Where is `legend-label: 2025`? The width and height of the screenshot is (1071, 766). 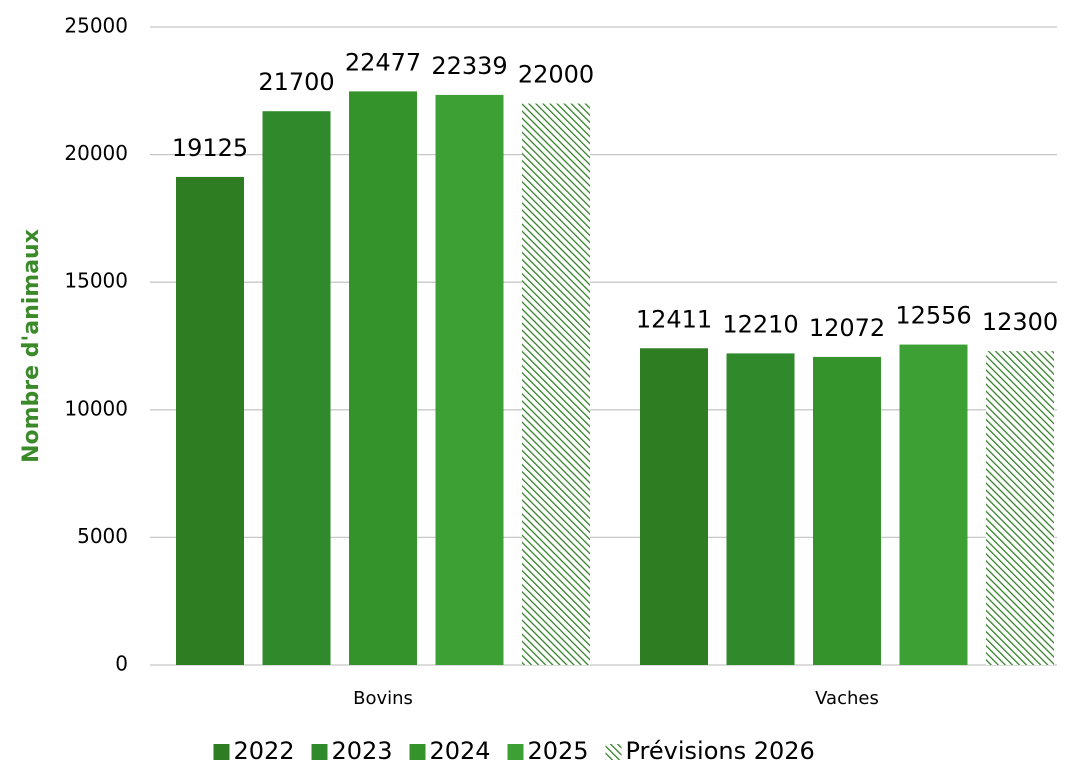 legend-label: 2025 is located at coordinates (558, 751).